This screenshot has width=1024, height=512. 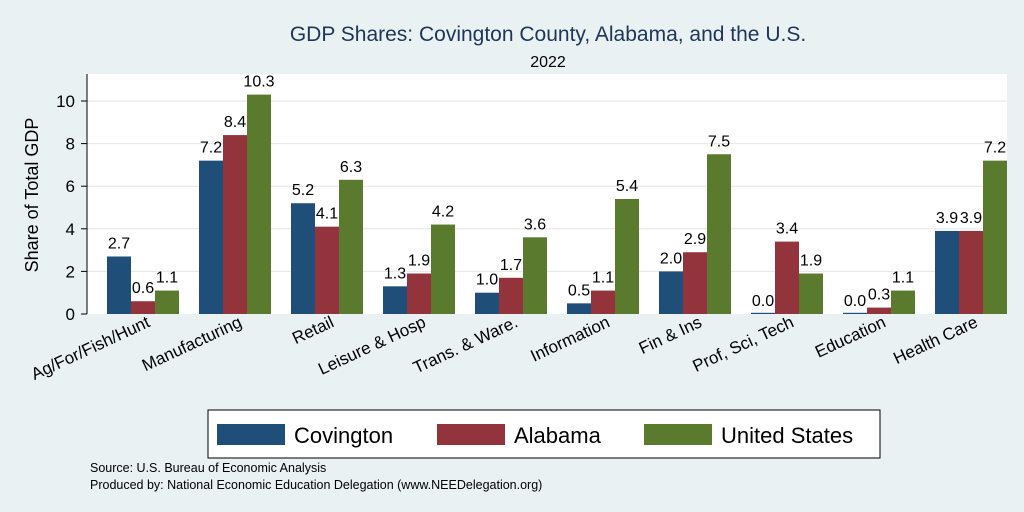 What do you see at coordinates (719, 234) in the screenshot?
I see `bar-united-states-fin-ins` at bounding box center [719, 234].